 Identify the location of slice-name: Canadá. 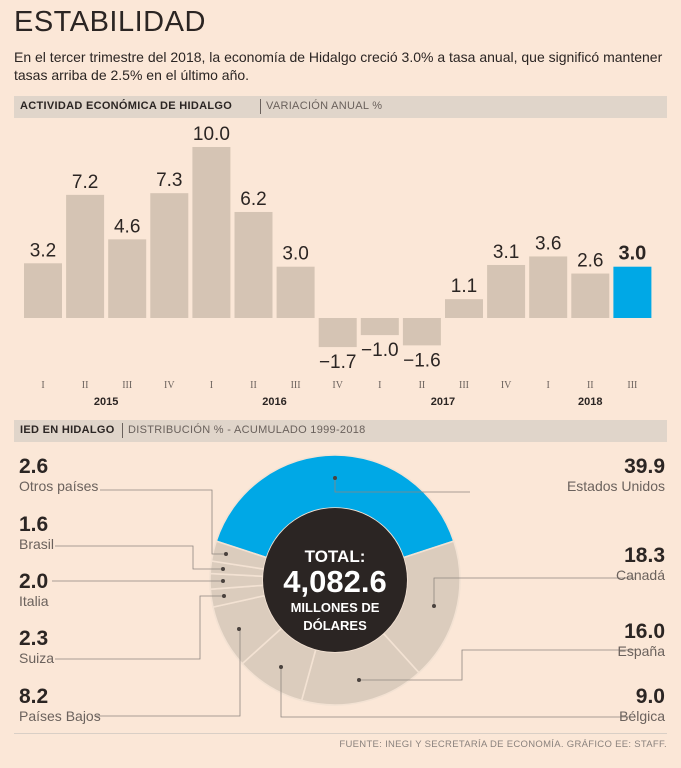
(640, 575).